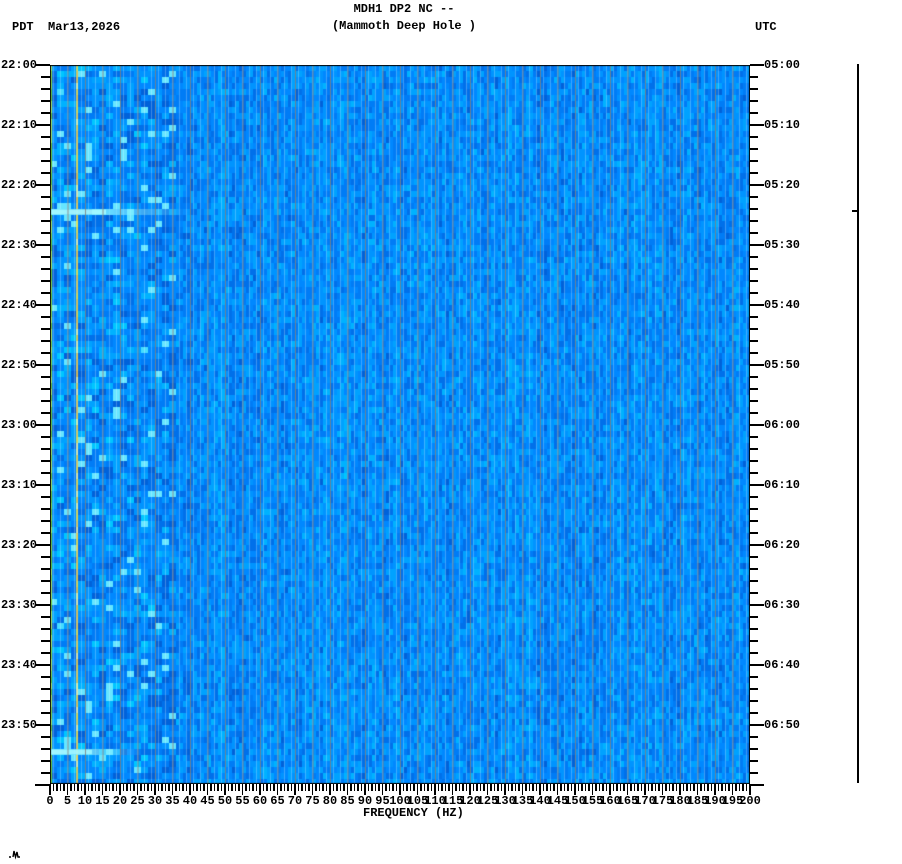 The height and width of the screenshot is (864, 902). I want to click on freq-label: 100, so click(400, 801).